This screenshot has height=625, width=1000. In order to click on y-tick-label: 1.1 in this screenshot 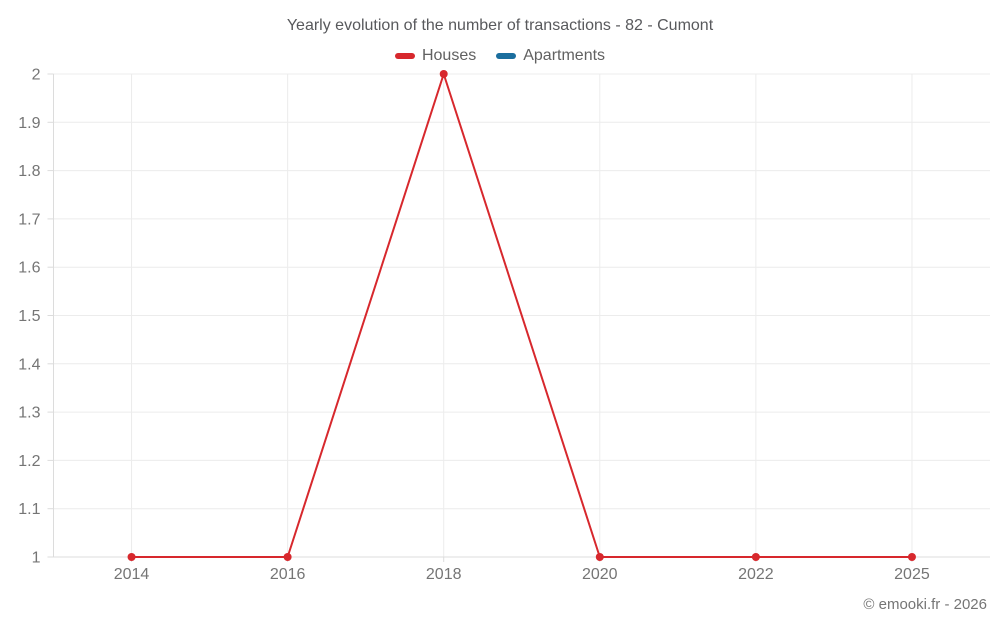, I will do `click(29, 509)`.